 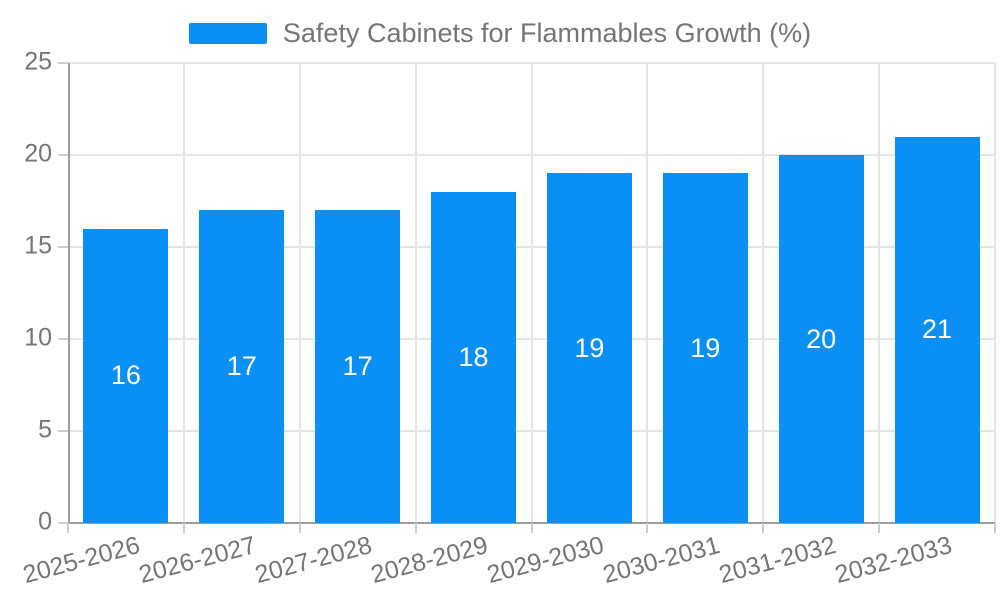 I want to click on y-axis-label: 15, so click(x=38, y=245).